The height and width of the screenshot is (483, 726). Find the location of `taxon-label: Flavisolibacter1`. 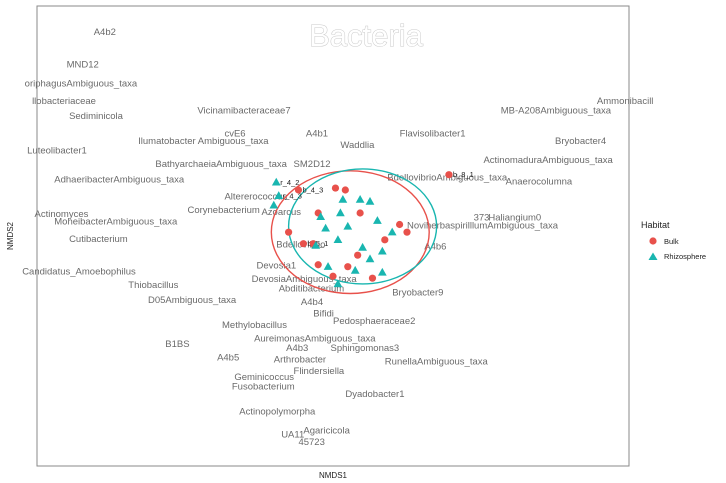

taxon-label: Flavisolibacter1 is located at coordinates (433, 133).